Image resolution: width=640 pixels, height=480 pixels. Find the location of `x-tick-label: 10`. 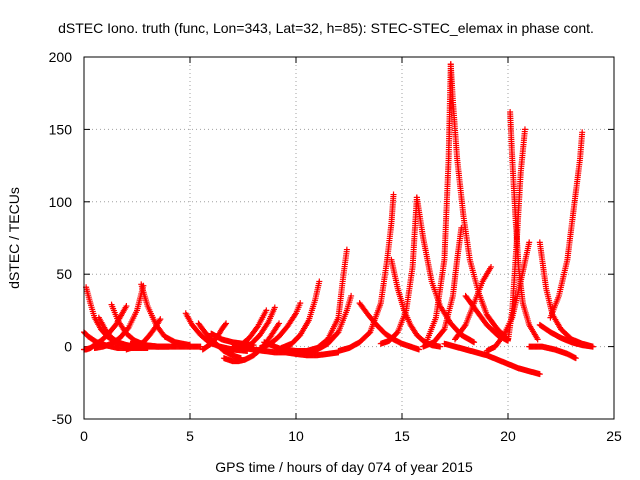

x-tick-label: 10 is located at coordinates (296, 436).